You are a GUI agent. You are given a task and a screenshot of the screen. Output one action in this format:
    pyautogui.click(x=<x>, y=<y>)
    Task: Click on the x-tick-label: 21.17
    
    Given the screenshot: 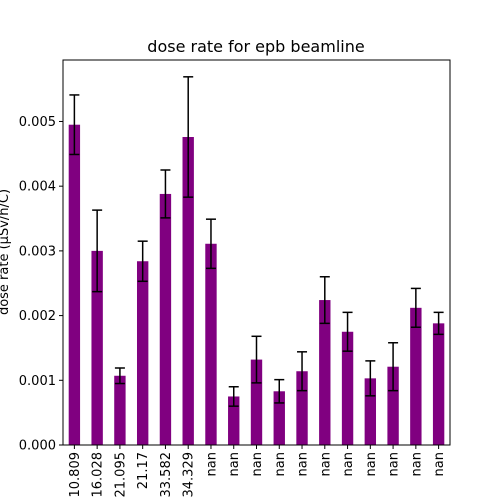 What is the action you would take?
    pyautogui.click(x=143, y=470)
    